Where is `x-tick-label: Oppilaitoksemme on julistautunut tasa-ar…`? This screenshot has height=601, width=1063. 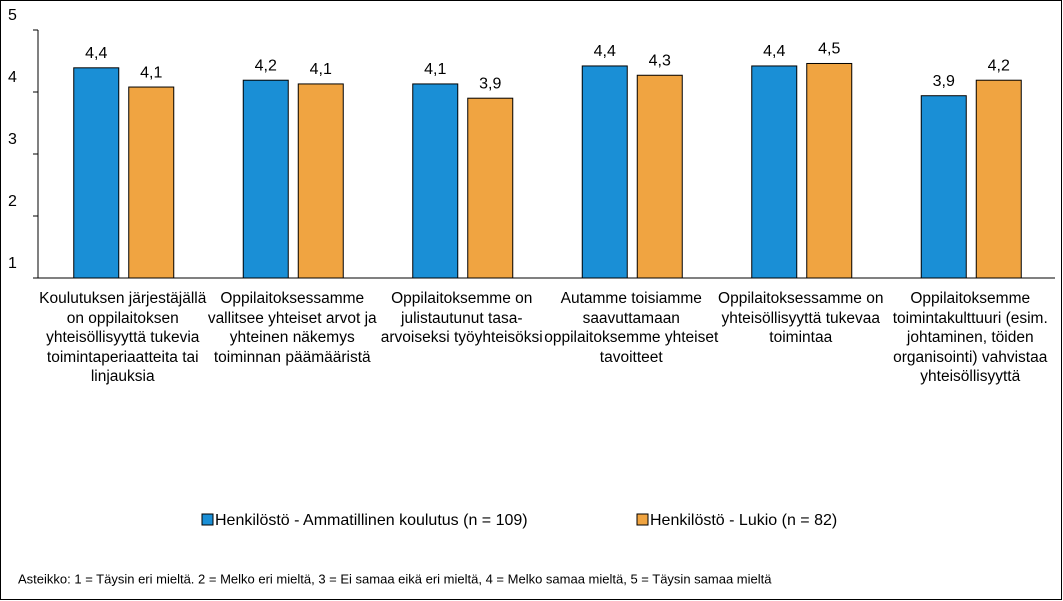 x-tick-label: Oppilaitoksemme on julistautunut tasa-ar… is located at coordinates (461, 318).